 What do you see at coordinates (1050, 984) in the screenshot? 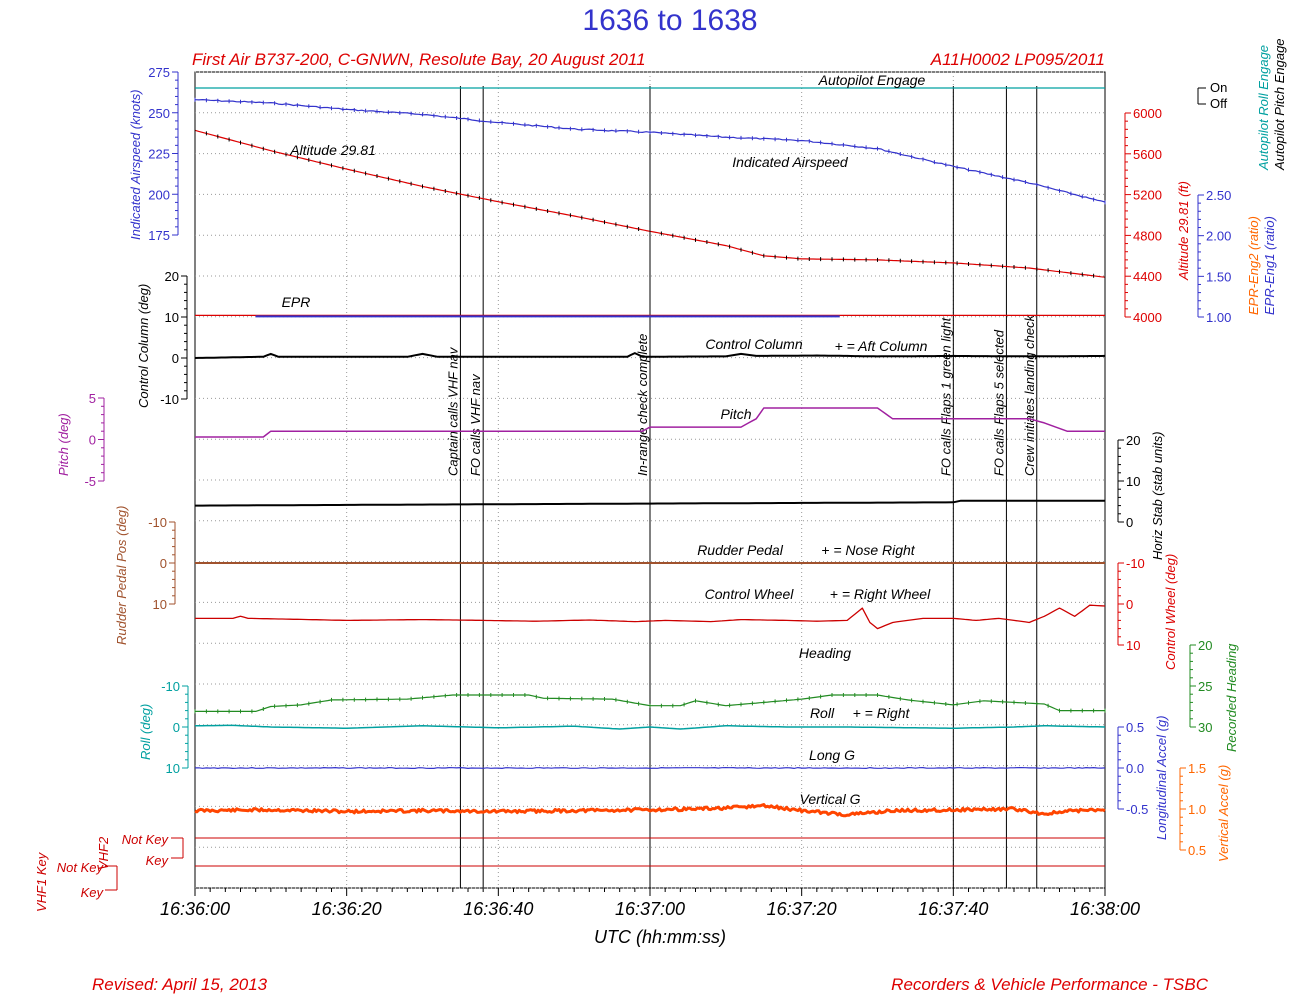
I see `footer-source: Recorders & Vehicle Performance - TSBC` at bounding box center [1050, 984].